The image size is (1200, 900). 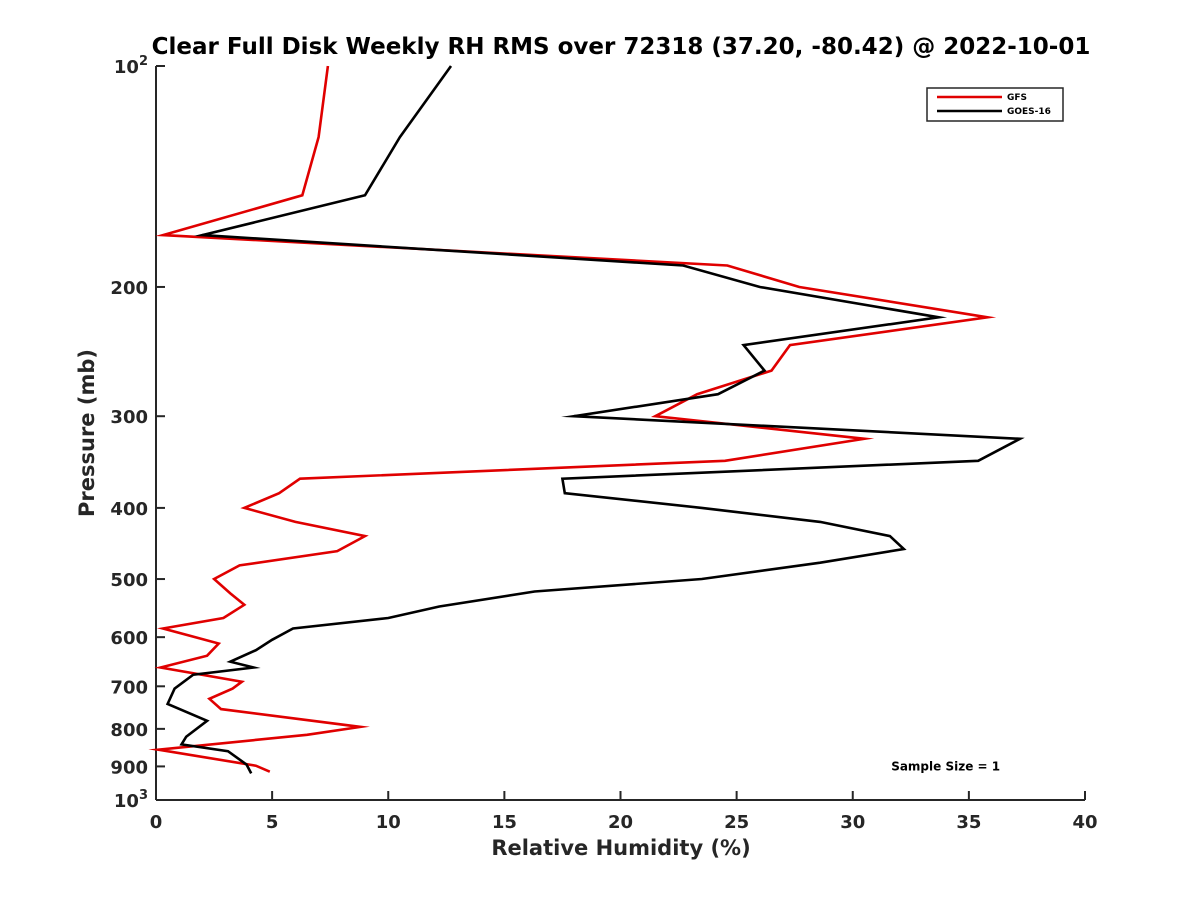 I want to click on y-tick-label: 700, so click(x=129, y=687).